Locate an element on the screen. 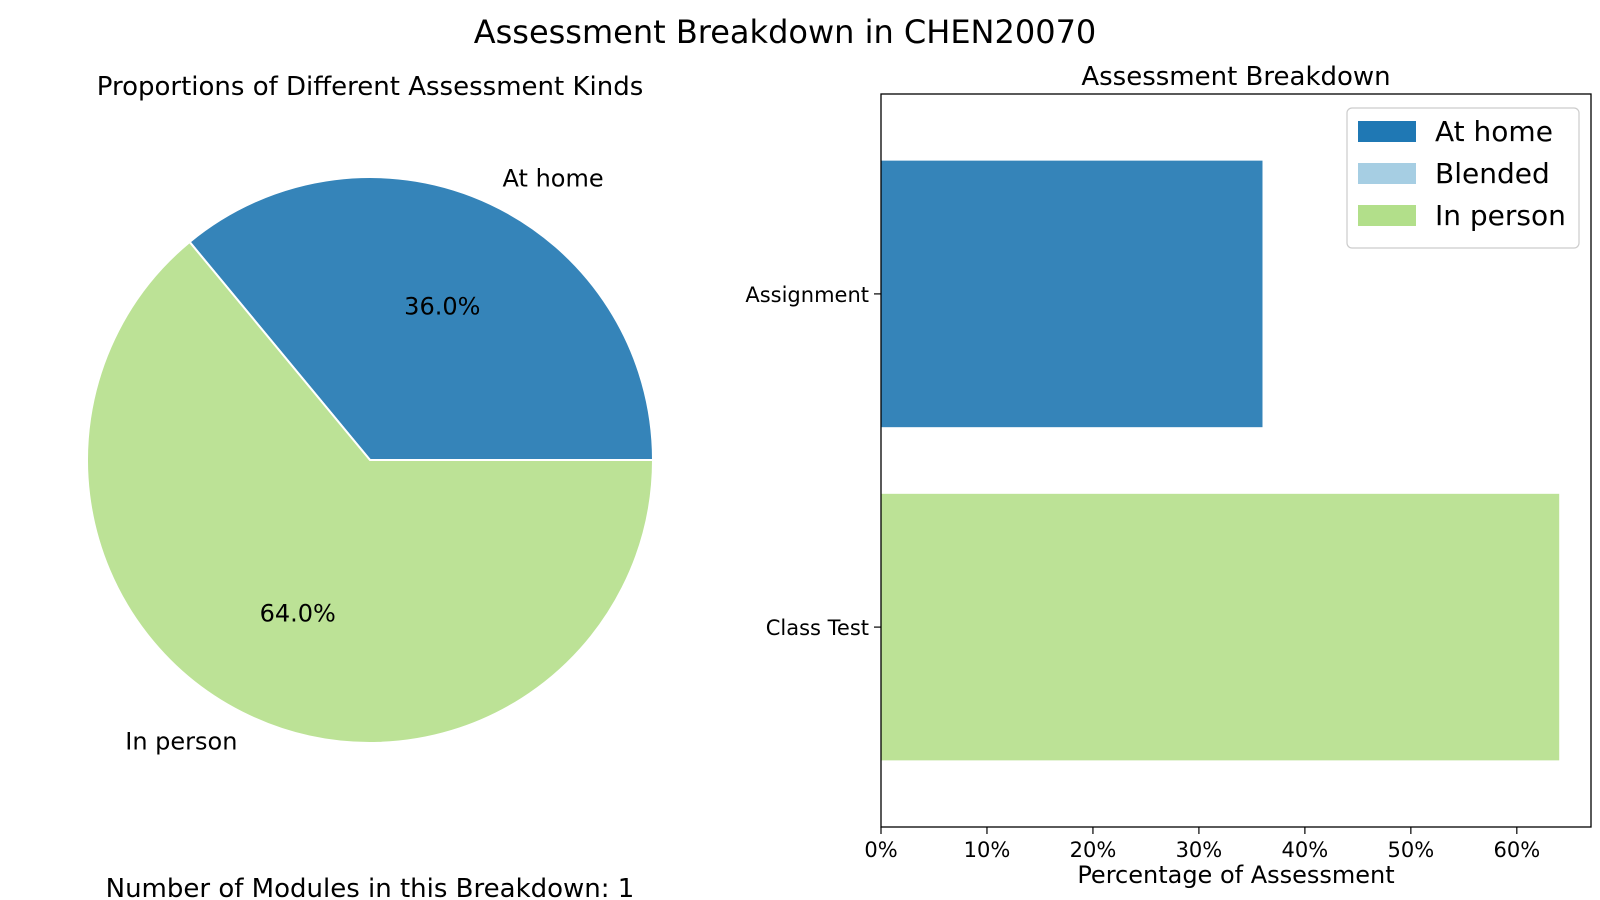 The image size is (1600, 900). x-axis-ticks: 0% 10% 20% 30% 40% 50% 60% is located at coordinates (1202, 844).